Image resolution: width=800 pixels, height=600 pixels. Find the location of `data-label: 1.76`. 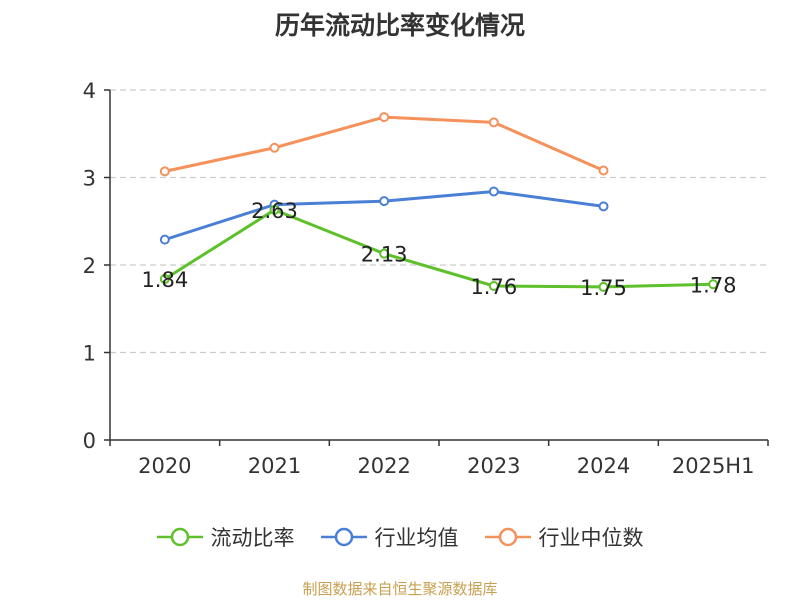

data-label: 1.76 is located at coordinates (493, 287).